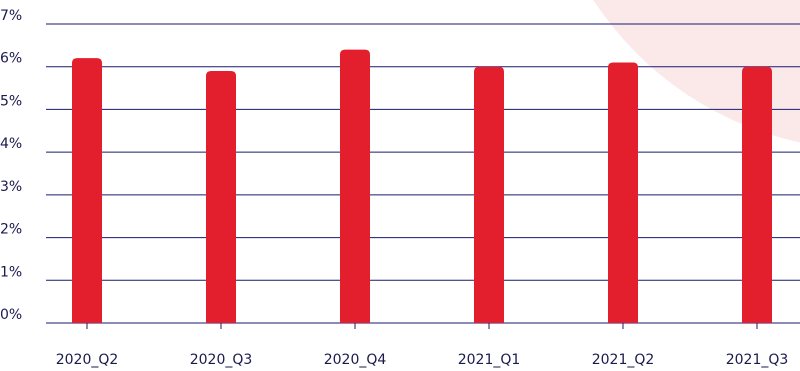 This screenshot has height=371, width=800. What do you see at coordinates (11, 272) in the screenshot?
I see `y-tick-label: 1%` at bounding box center [11, 272].